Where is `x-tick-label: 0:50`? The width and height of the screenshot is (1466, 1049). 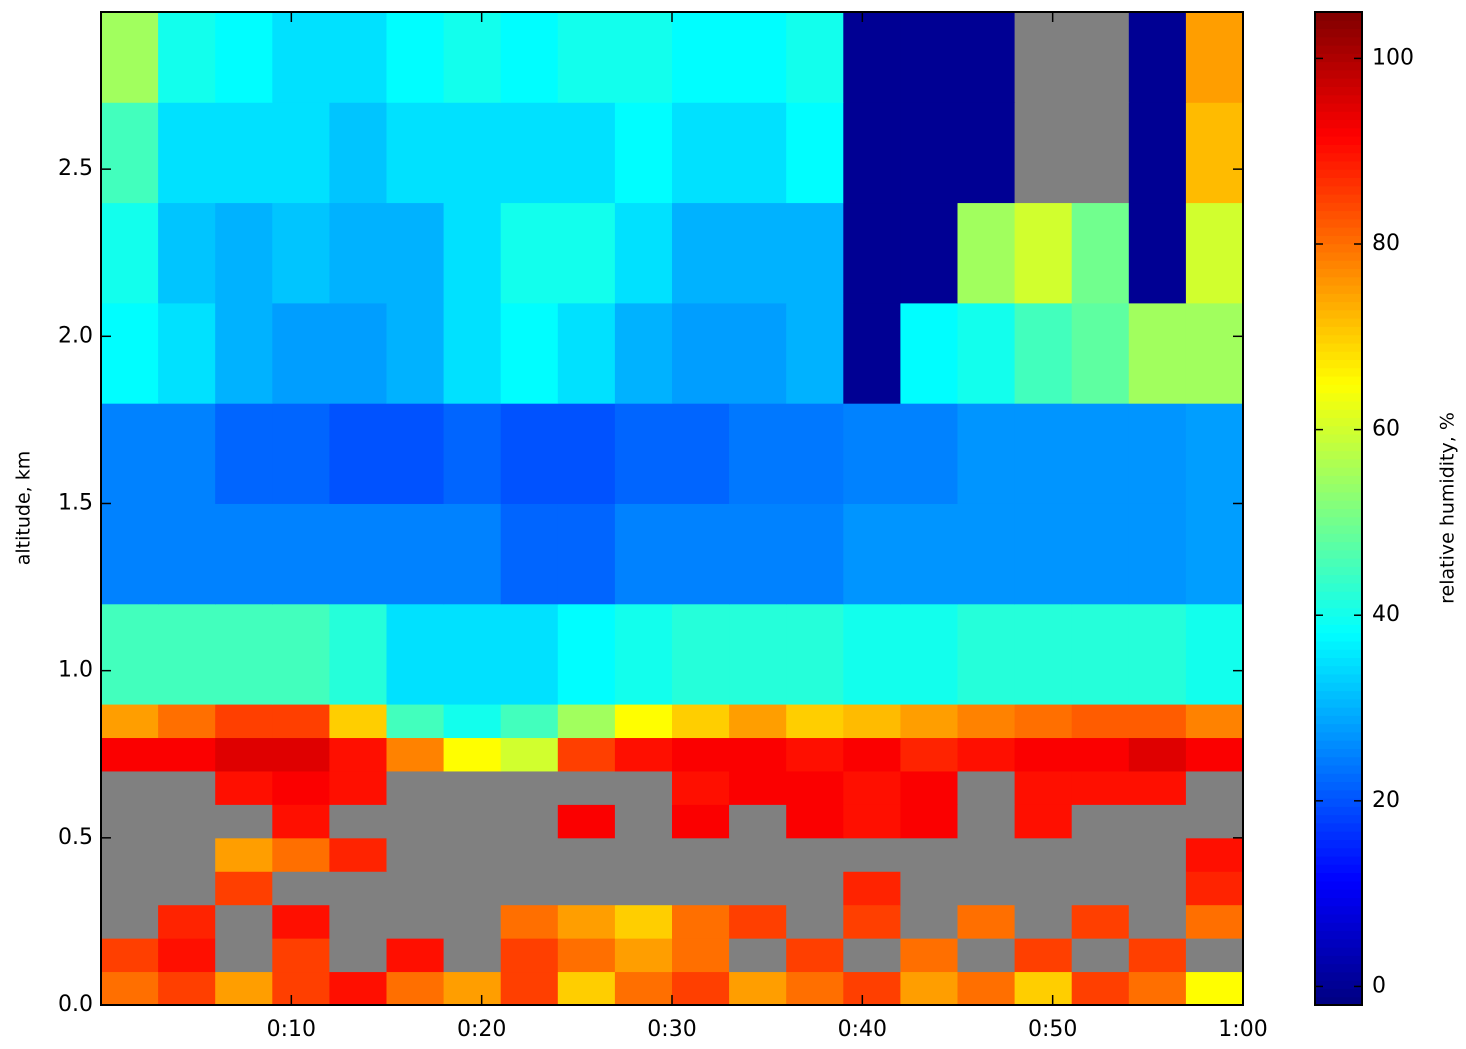
x-tick-label: 0:50 is located at coordinates (1052, 1029).